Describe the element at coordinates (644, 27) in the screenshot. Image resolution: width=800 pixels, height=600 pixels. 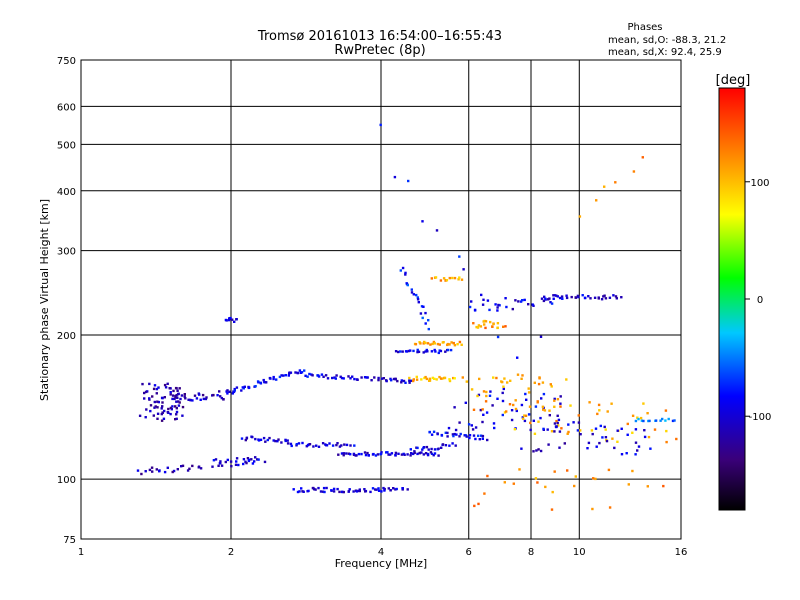
I see `phases-heading: Phases` at that location.